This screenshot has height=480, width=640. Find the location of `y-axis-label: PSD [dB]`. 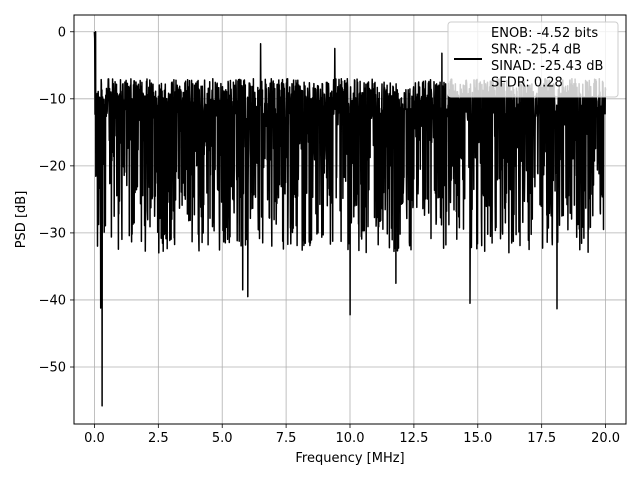

y-axis-label: PSD [dB] is located at coordinates (21, 220).